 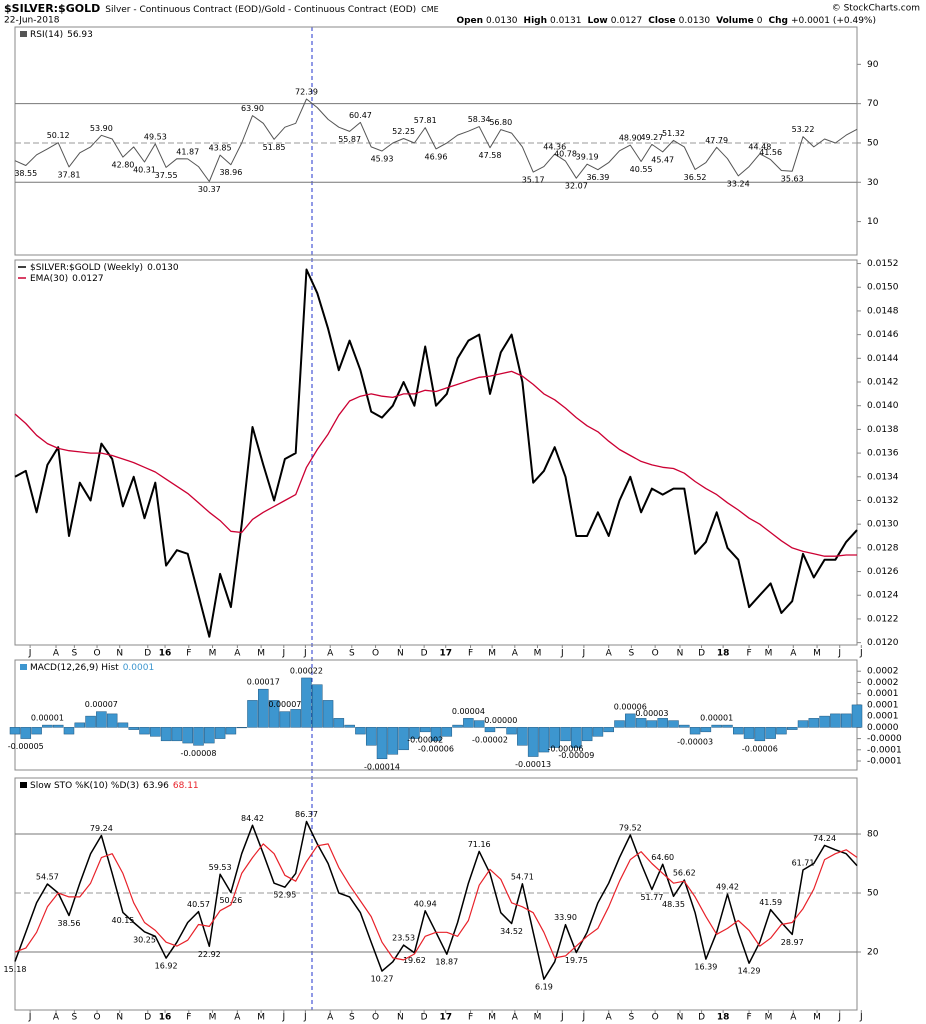 What do you see at coordinates (716, 140) in the screenshot?
I see `data-label: 47.79` at bounding box center [716, 140].